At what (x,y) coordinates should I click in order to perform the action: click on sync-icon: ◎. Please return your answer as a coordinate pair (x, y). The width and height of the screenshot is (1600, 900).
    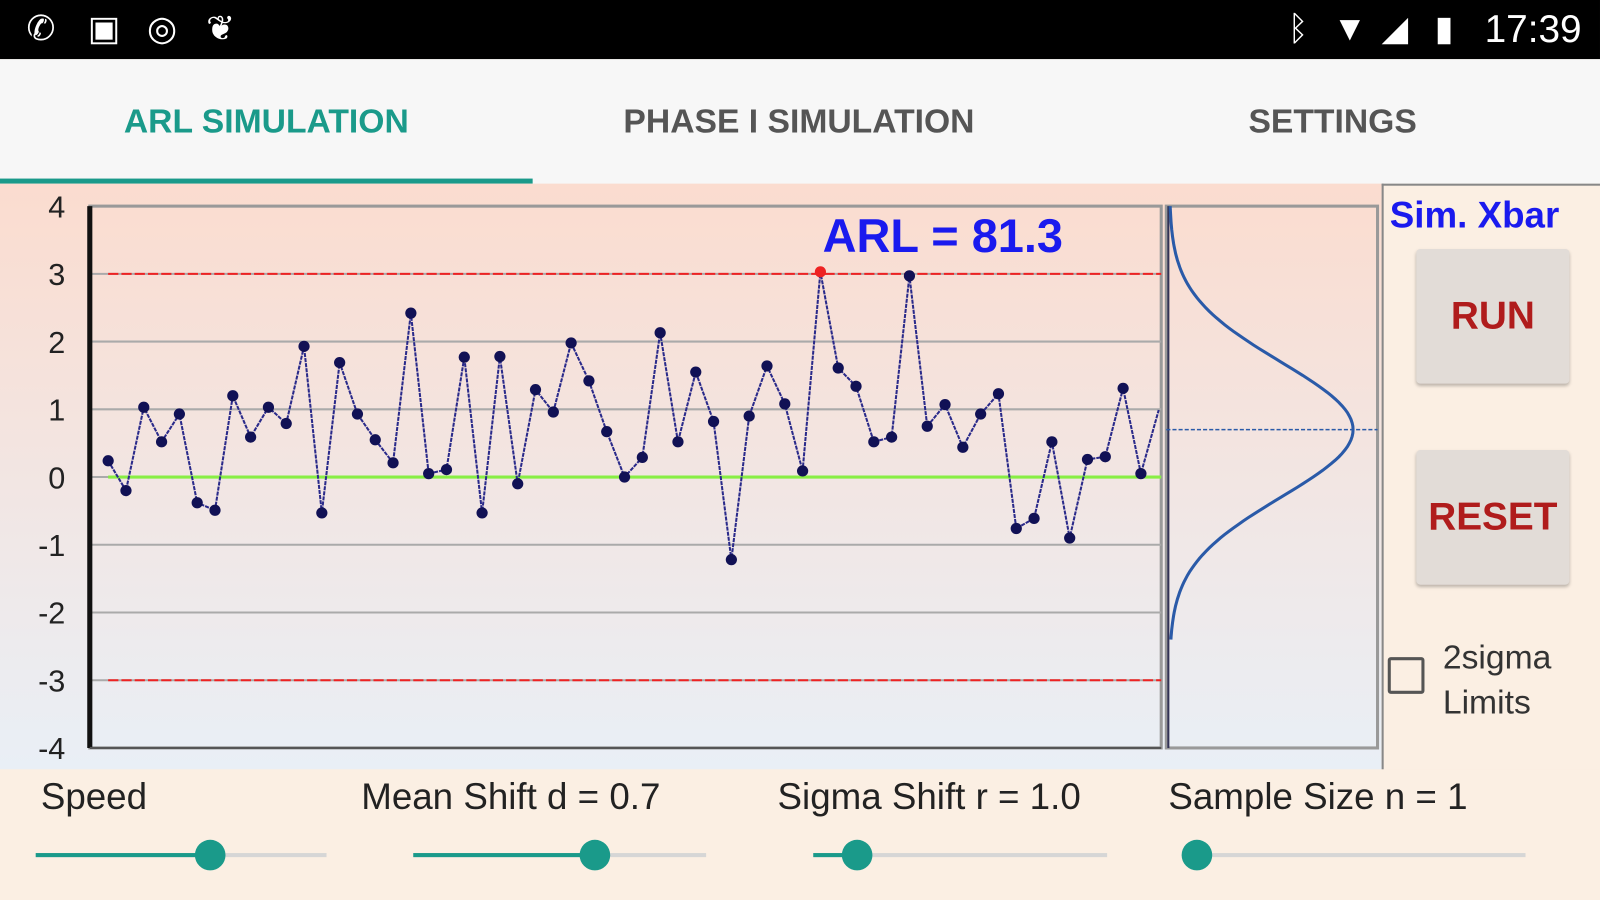
    Looking at the image, I should click on (162, 28).